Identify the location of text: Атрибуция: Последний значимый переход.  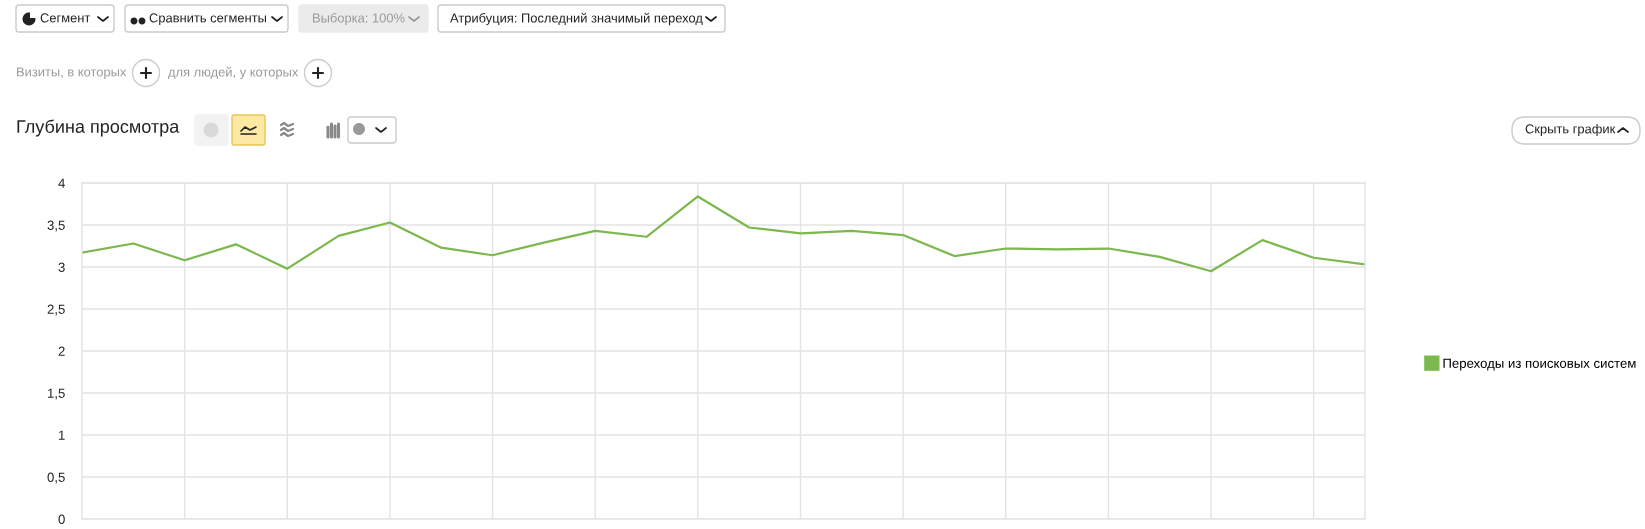
(576, 19).